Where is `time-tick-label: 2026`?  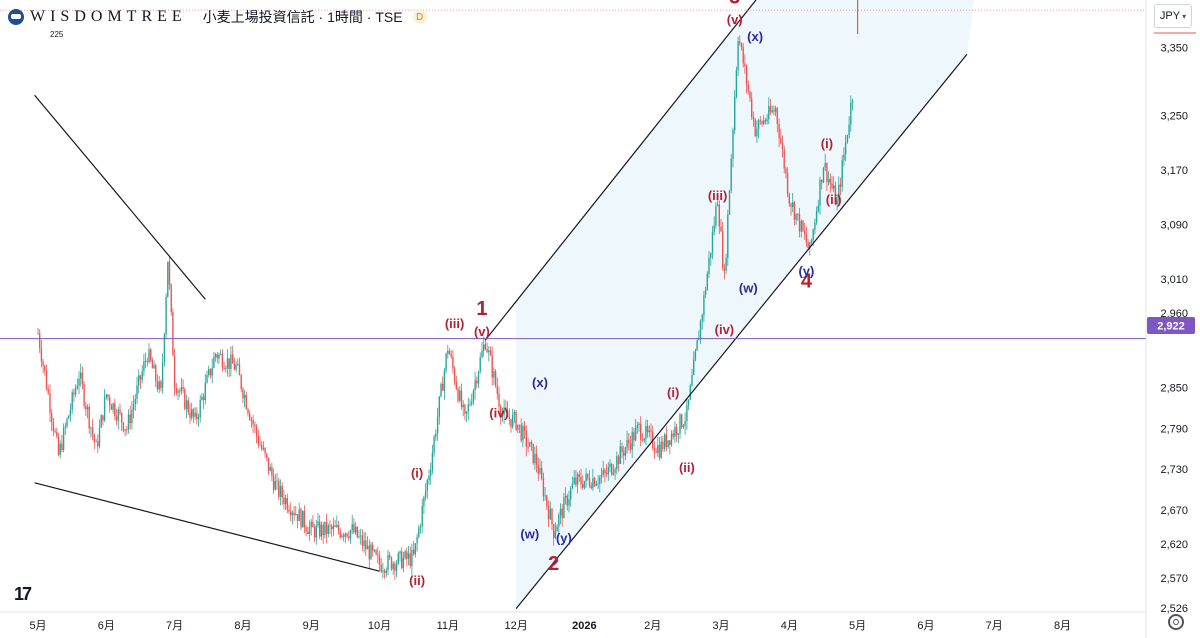
time-tick-label: 2026 is located at coordinates (584, 626).